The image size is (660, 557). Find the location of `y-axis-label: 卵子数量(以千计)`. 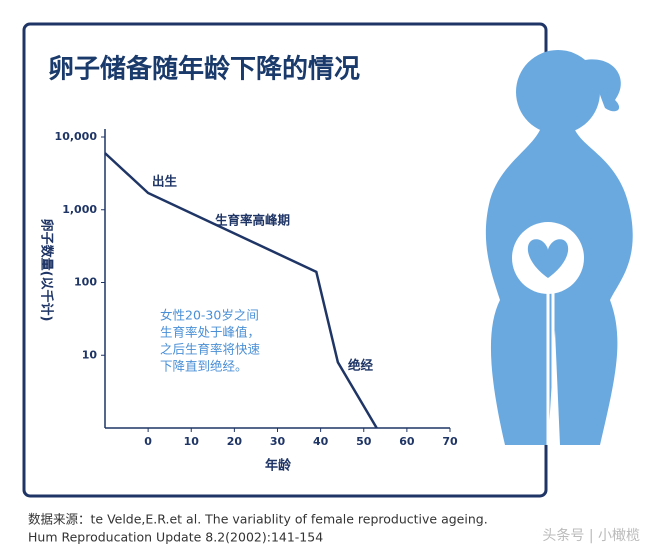

y-axis-label: 卵子数量(以千计) is located at coordinates (47, 270).